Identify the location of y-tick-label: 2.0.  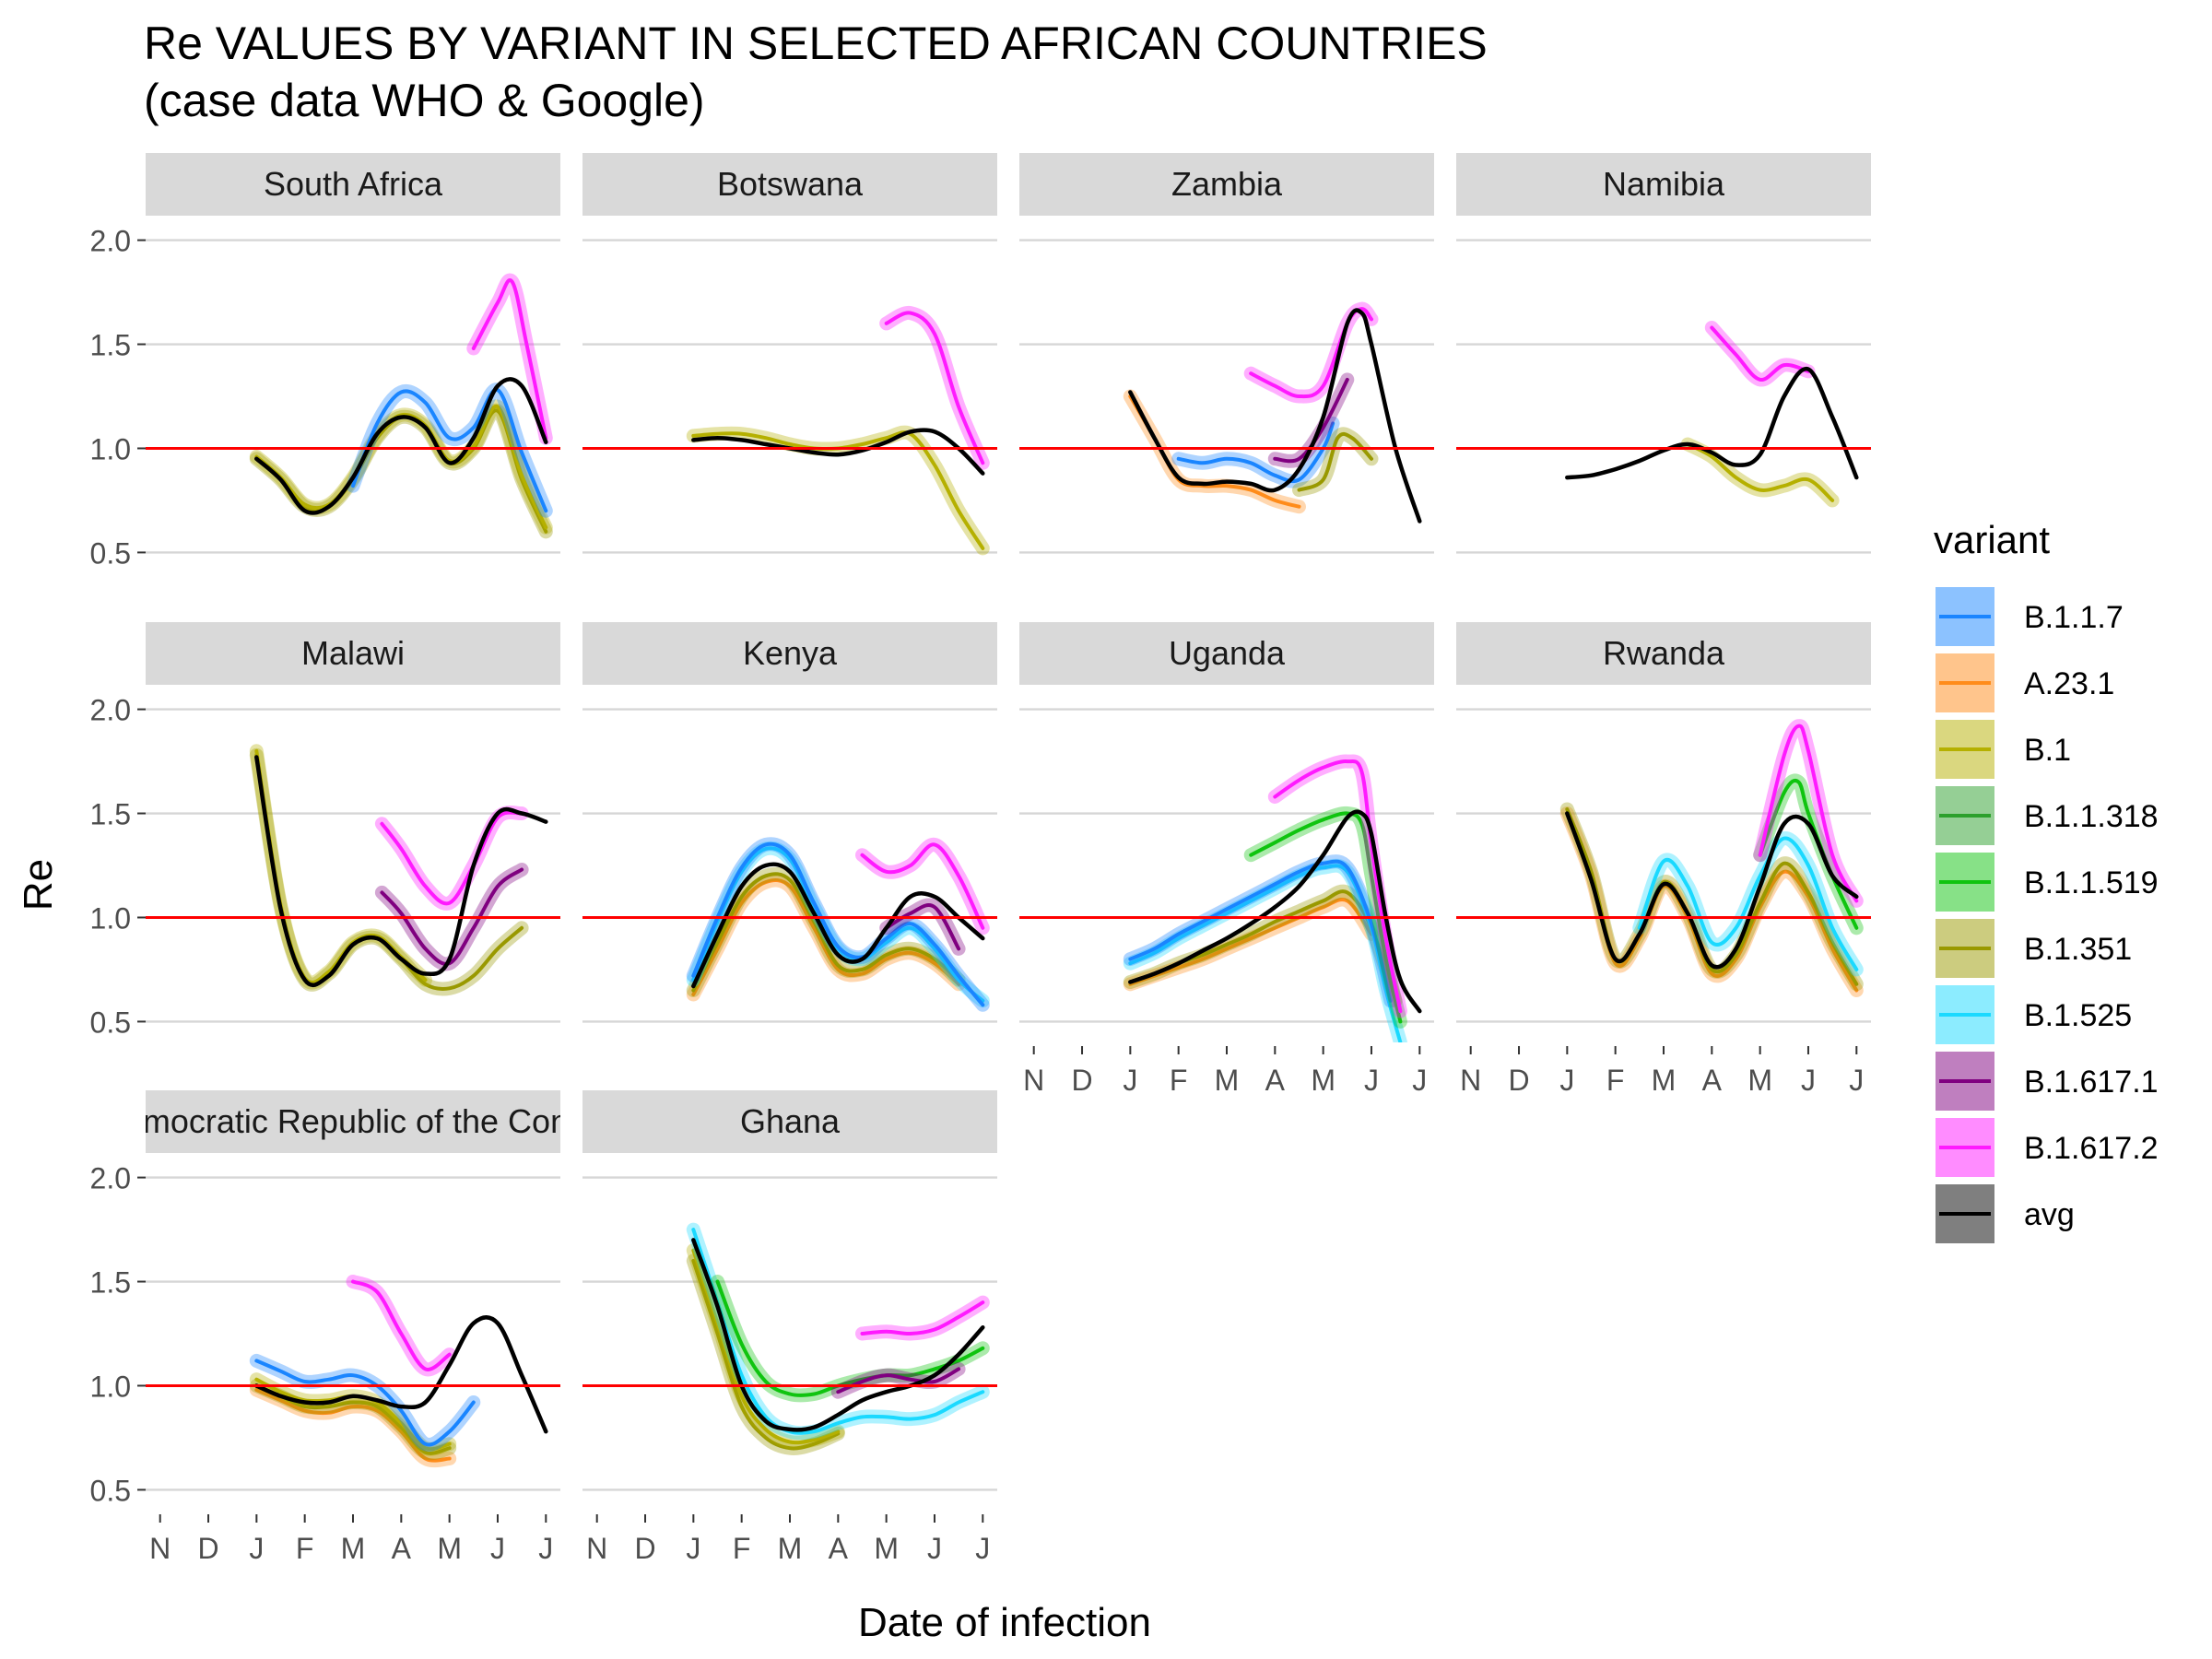
(110, 710).